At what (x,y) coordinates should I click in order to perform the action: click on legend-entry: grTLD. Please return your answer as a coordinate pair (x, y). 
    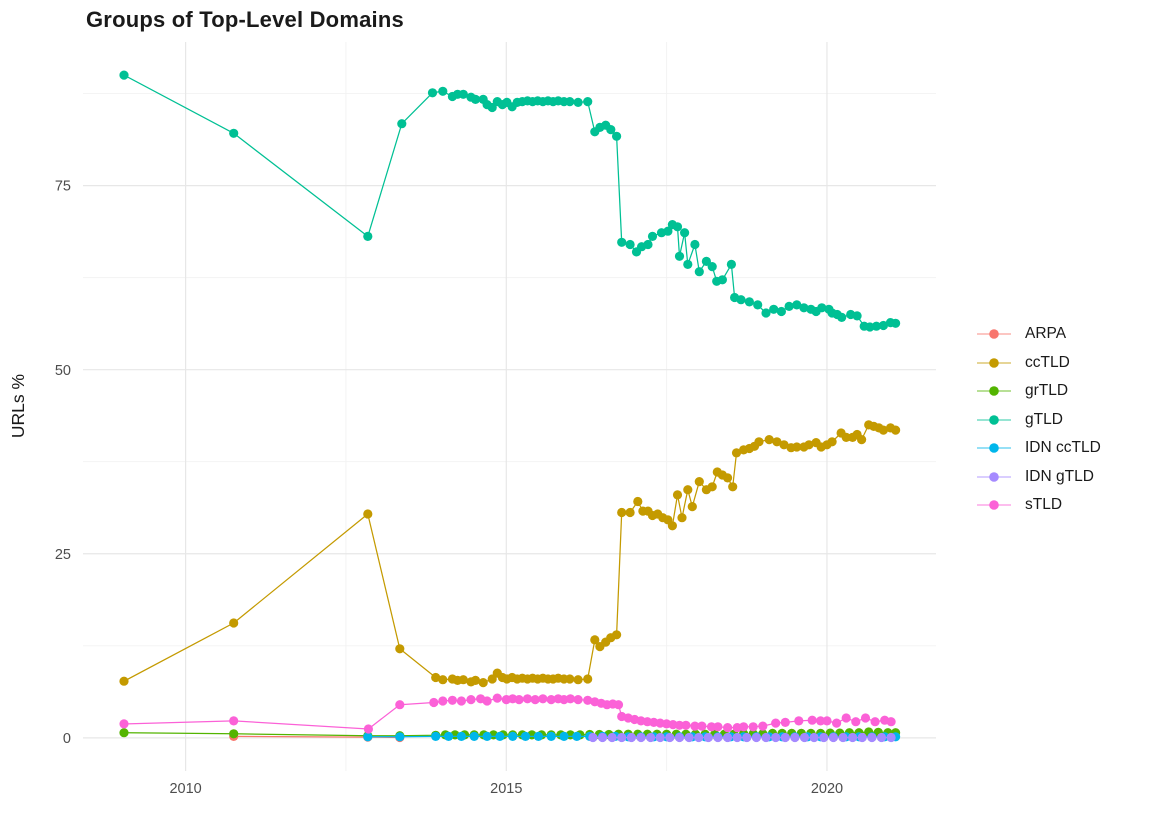
    Looking at the image, I should click on (1038, 391).